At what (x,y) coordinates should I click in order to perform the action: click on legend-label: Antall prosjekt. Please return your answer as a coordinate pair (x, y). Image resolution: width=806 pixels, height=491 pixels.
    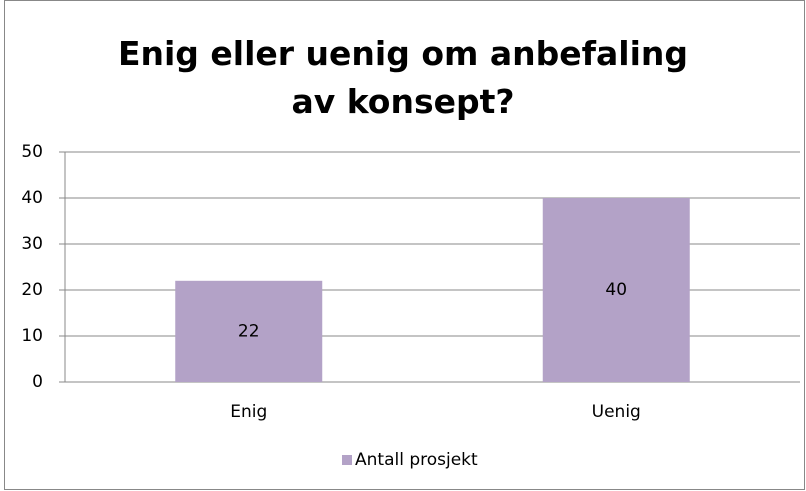
    Looking at the image, I should click on (416, 460).